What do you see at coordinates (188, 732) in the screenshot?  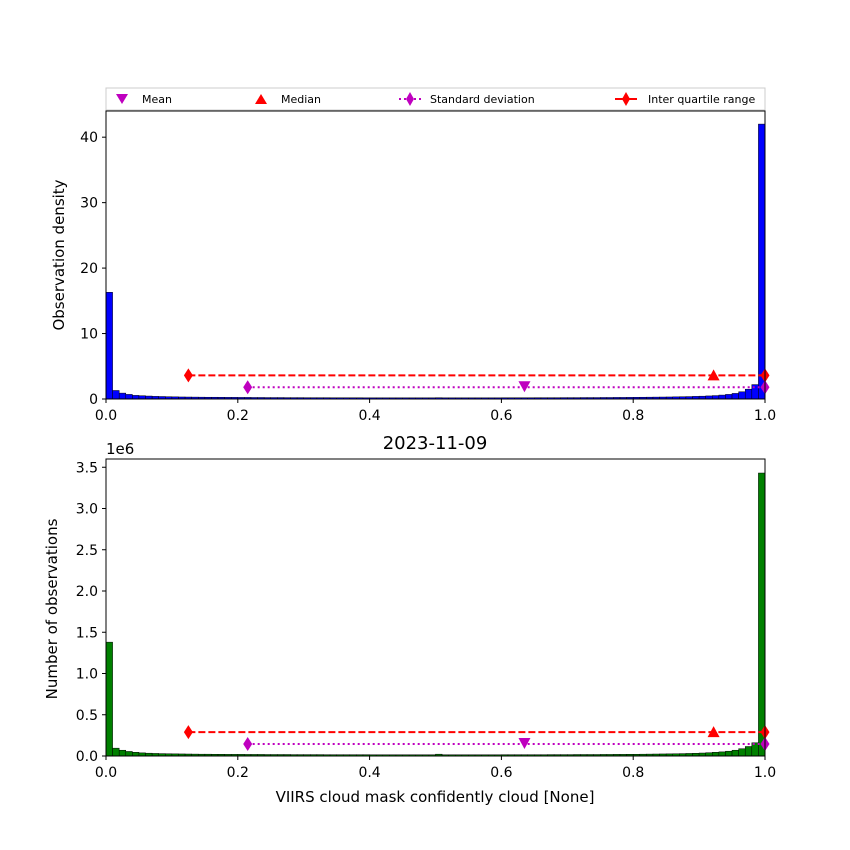 I see `count-iqr-marker` at bounding box center [188, 732].